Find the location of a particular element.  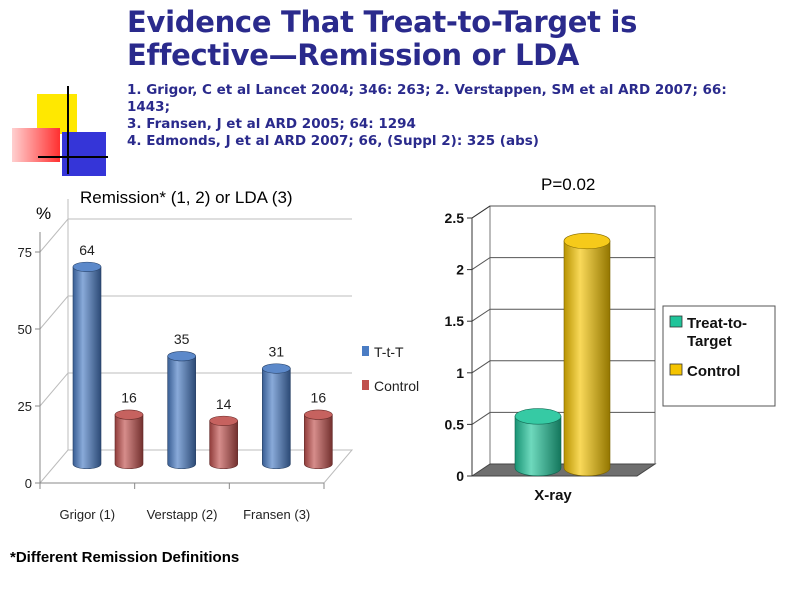

deco-yellow-square is located at coordinates (57, 114).